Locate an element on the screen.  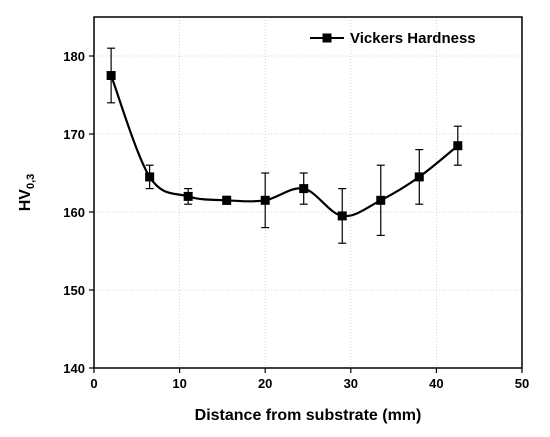
legend: Vickers Hardness is located at coordinates (393, 38).